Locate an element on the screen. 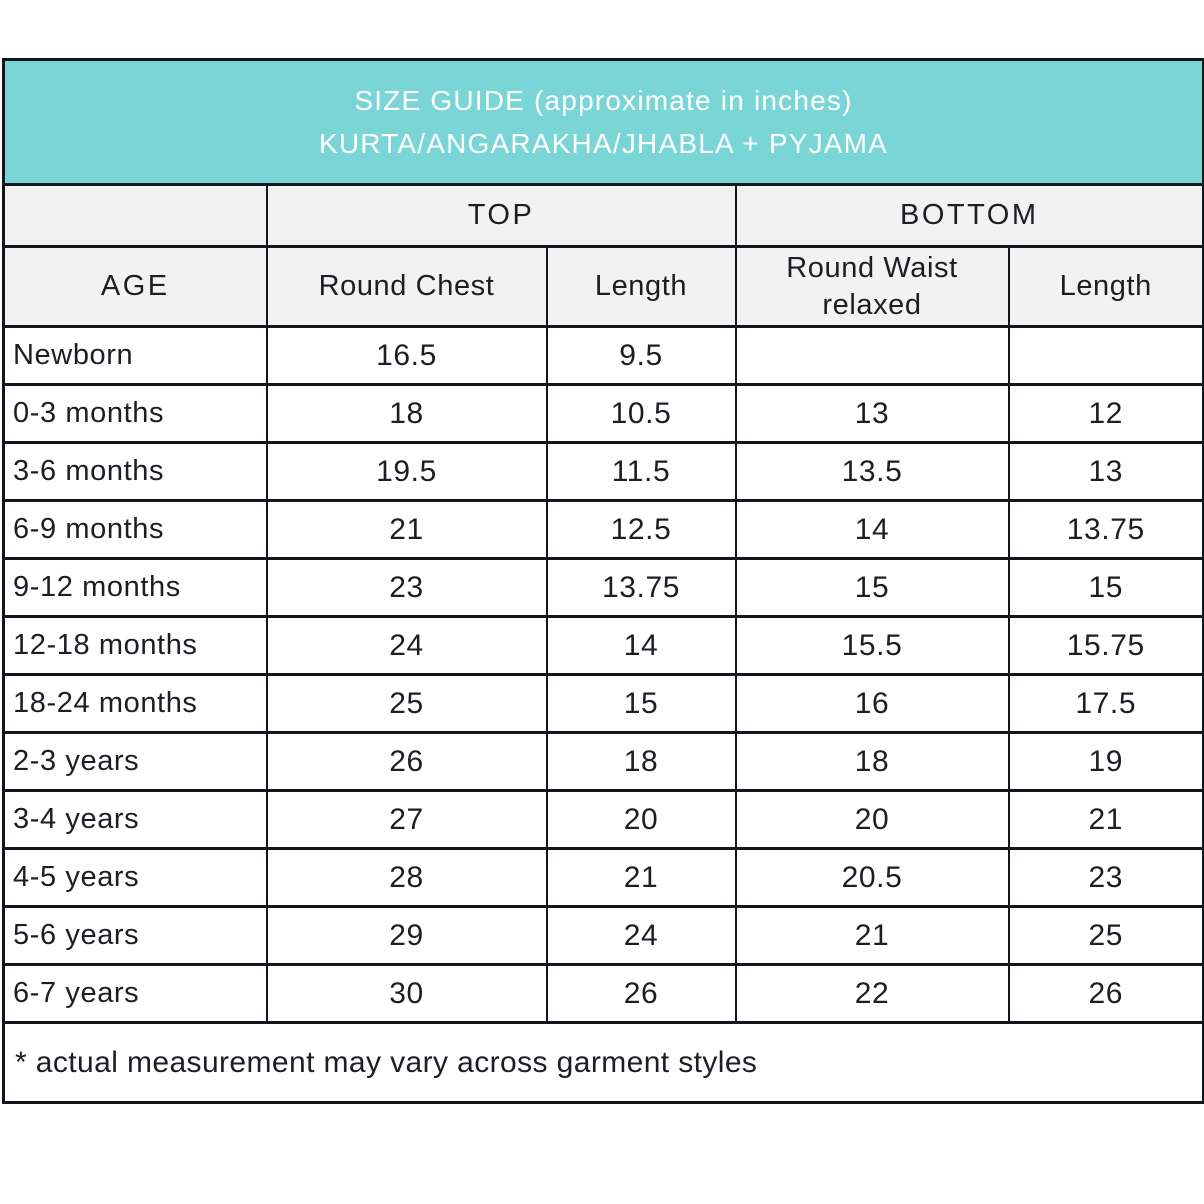 Image resolution: width=1204 pixels, height=1204 pixels. round-chest-cell: 26 is located at coordinates (406, 761).